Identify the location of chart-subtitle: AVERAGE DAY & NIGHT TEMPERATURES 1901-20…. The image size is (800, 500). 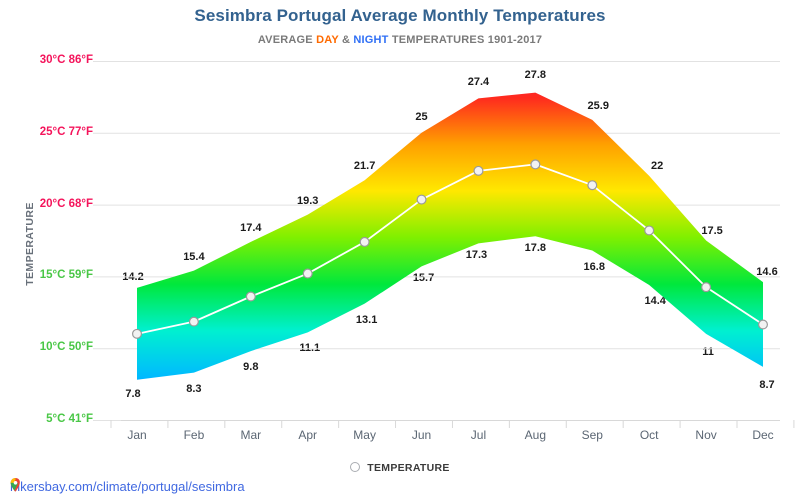
(400, 40).